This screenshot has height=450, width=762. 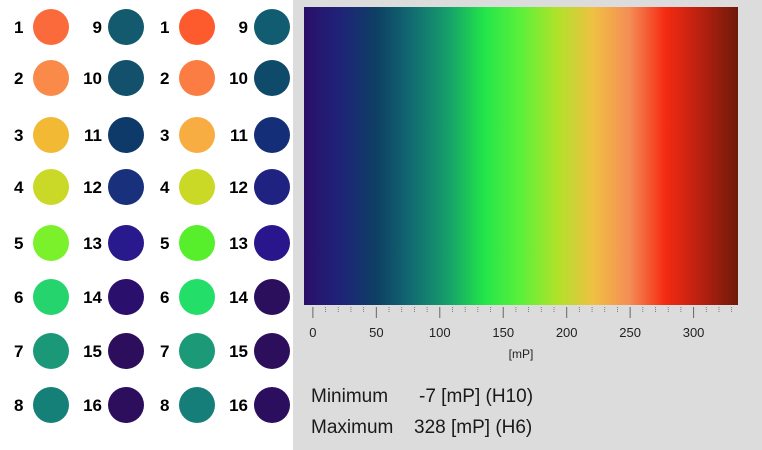 What do you see at coordinates (313, 332) in the screenshot?
I see `tick-label: 0` at bounding box center [313, 332].